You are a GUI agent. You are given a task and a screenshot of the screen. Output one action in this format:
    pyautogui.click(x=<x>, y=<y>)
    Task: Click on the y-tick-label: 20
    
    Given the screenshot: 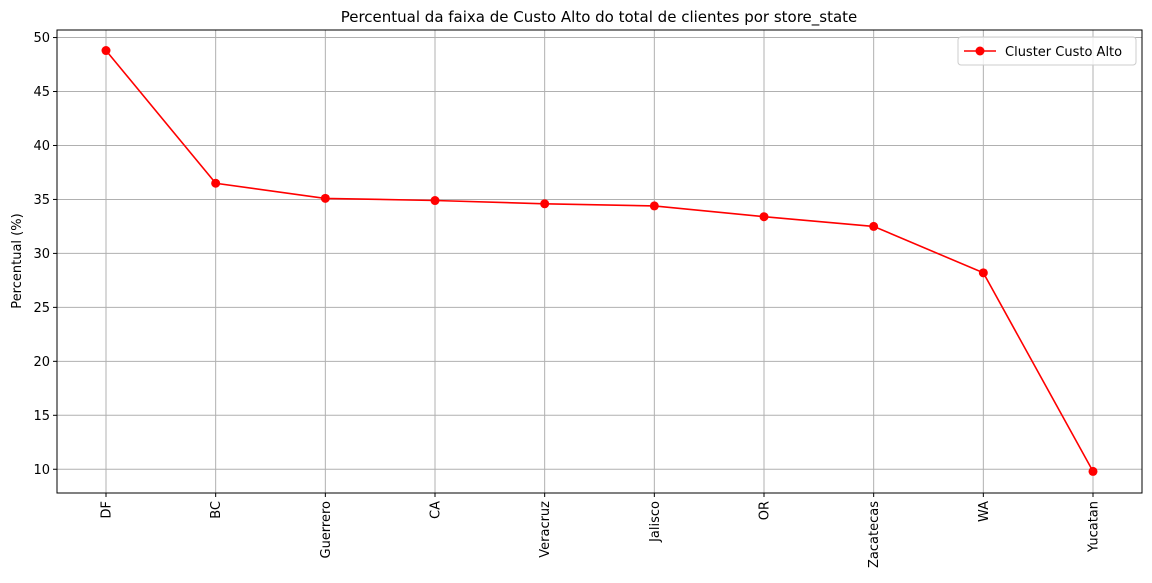 What is the action you would take?
    pyautogui.click(x=41, y=362)
    